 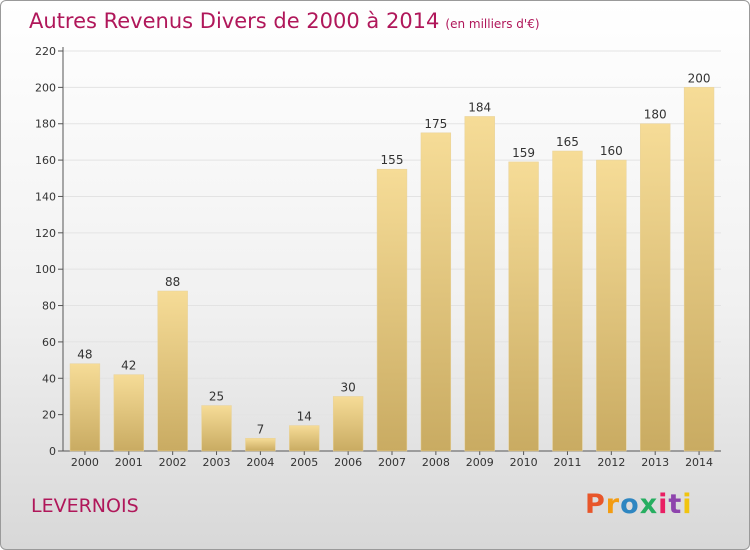 I want to click on x-tick-label: 2002, so click(x=173, y=462).